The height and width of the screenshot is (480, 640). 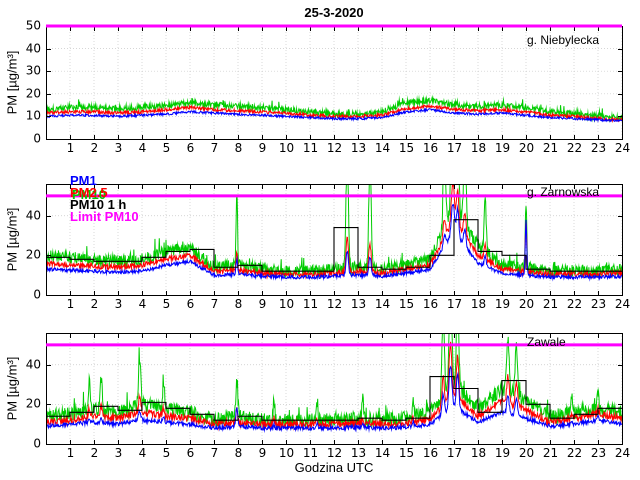 I want to click on legend-item-pm10-1h: PM10 1 h, so click(x=98, y=204).